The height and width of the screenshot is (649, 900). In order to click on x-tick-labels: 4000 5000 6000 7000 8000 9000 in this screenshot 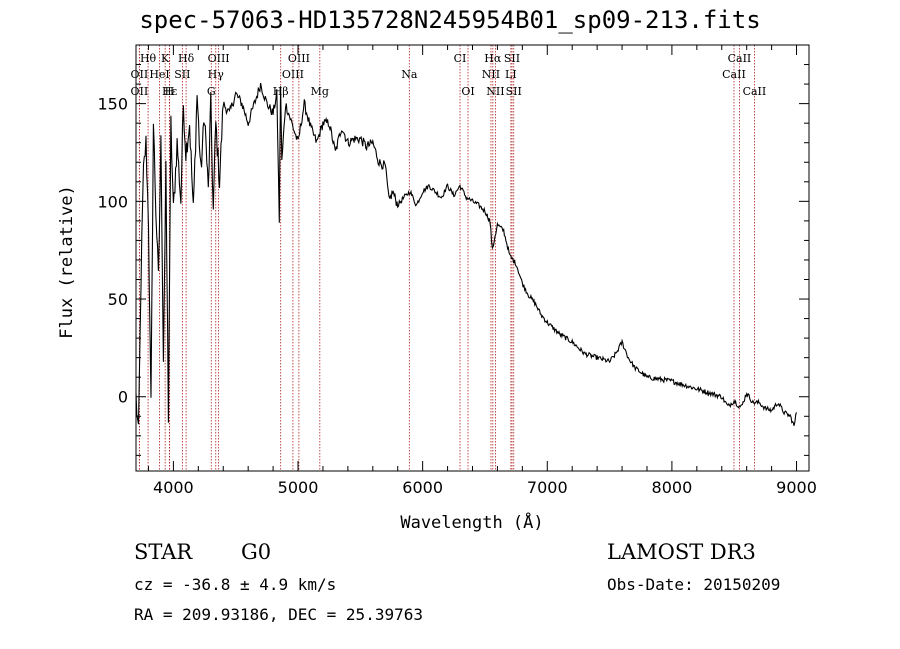, I will do `click(485, 487)`.